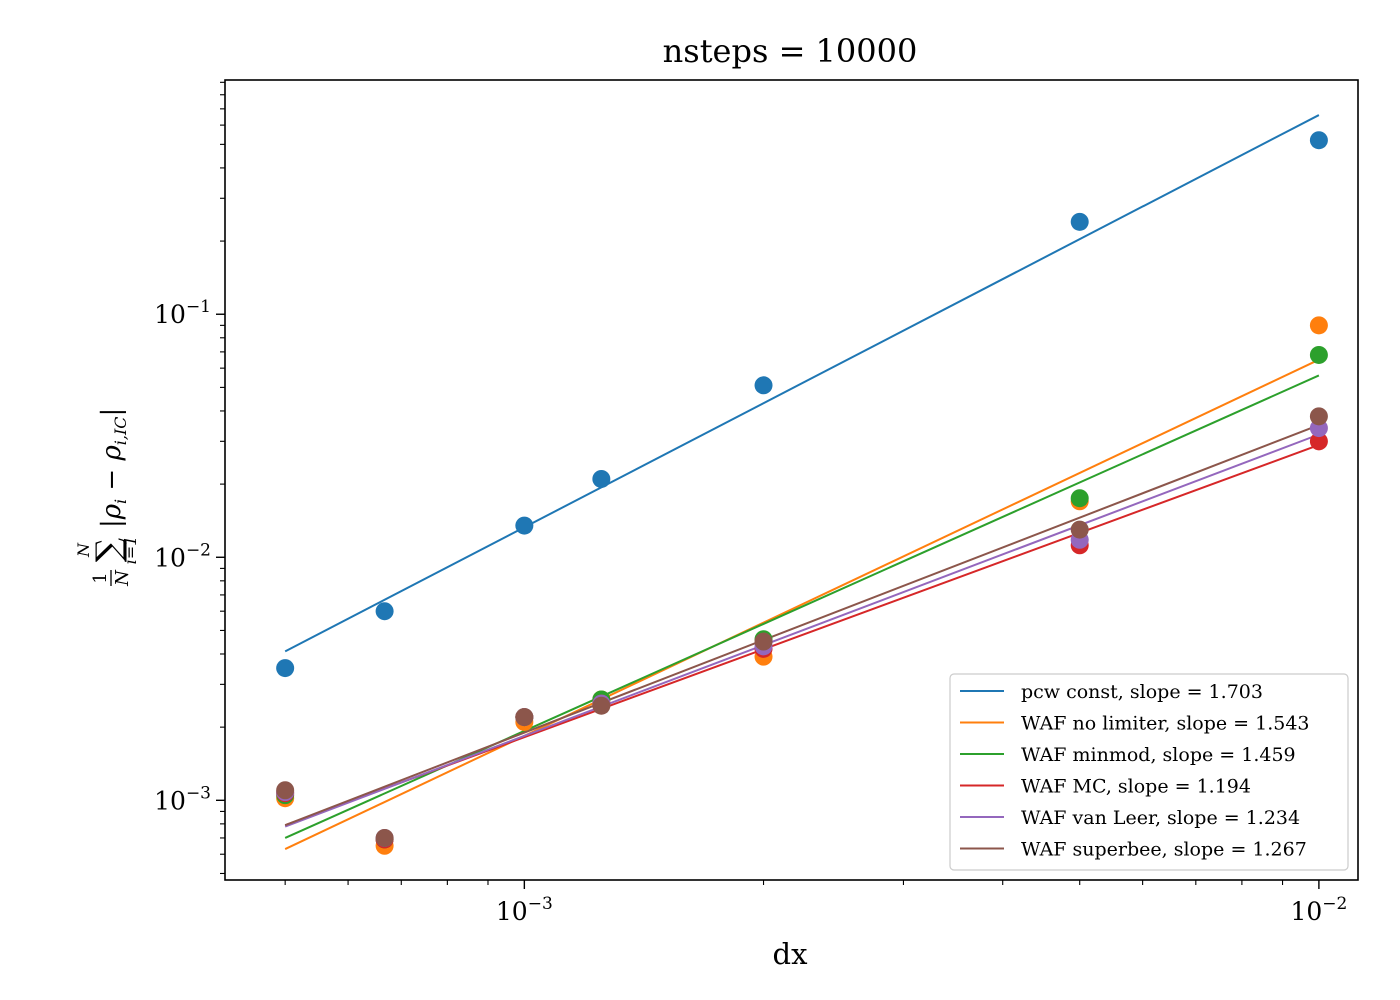 The image size is (1400, 1000). Describe the element at coordinates (112, 472) in the screenshot. I see `y-label-minus: − ρ` at that location.